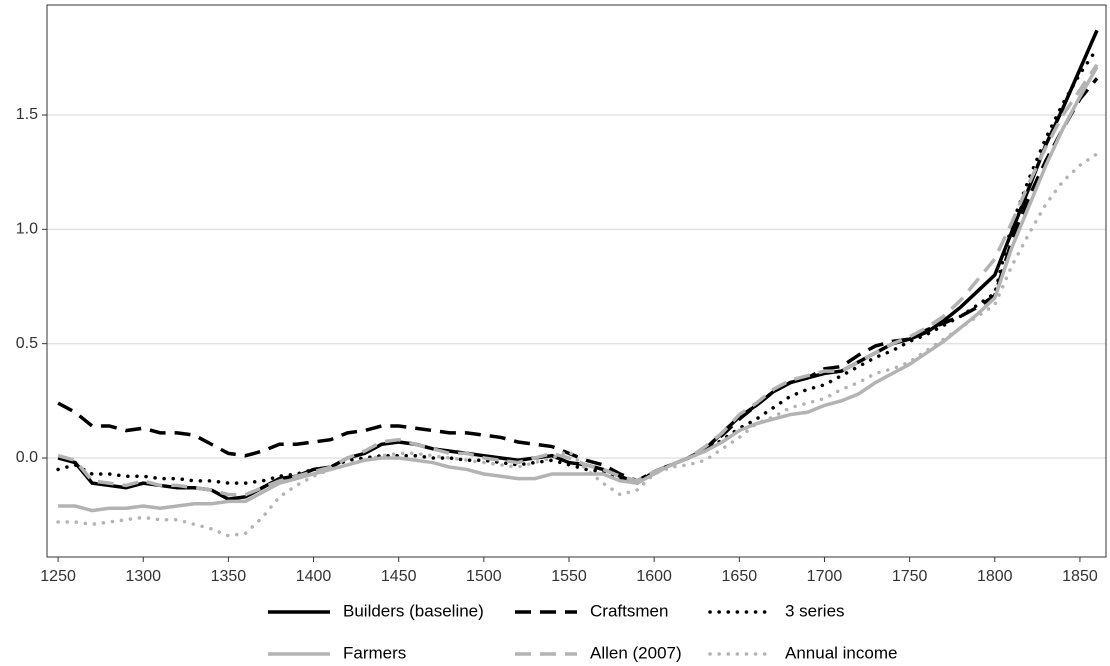 This screenshot has width=1110, height=666. Describe the element at coordinates (399, 576) in the screenshot. I see `x-tick-label: 1450` at that location.